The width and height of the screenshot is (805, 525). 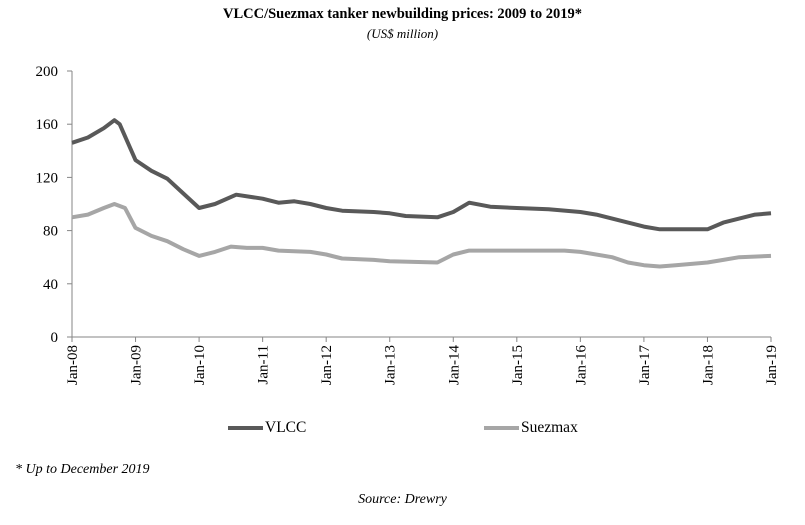 What do you see at coordinates (581, 365) in the screenshot?
I see `x-tick-label: Jan-16` at bounding box center [581, 365].